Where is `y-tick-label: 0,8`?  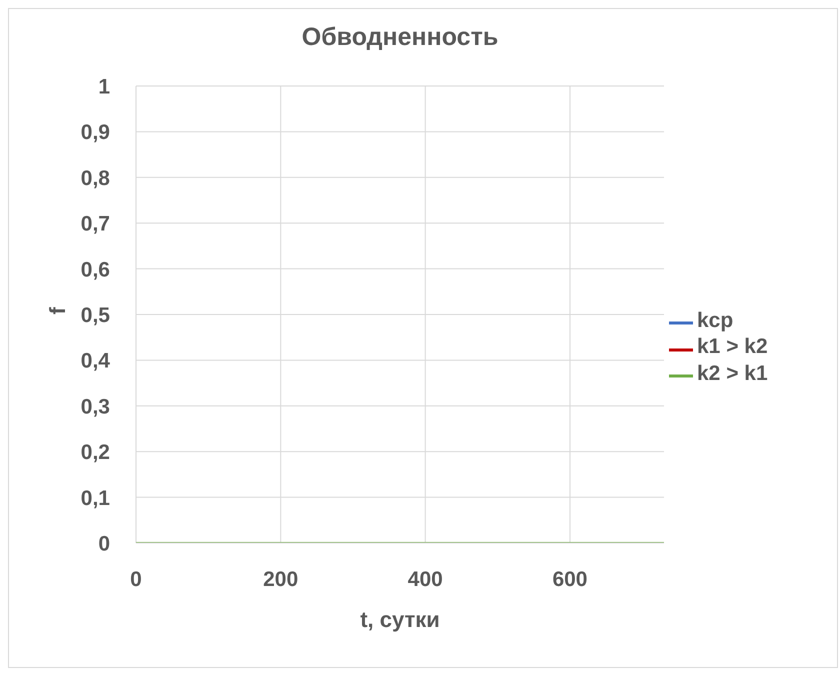
y-tick-label: 0,8 is located at coordinates (95, 178).